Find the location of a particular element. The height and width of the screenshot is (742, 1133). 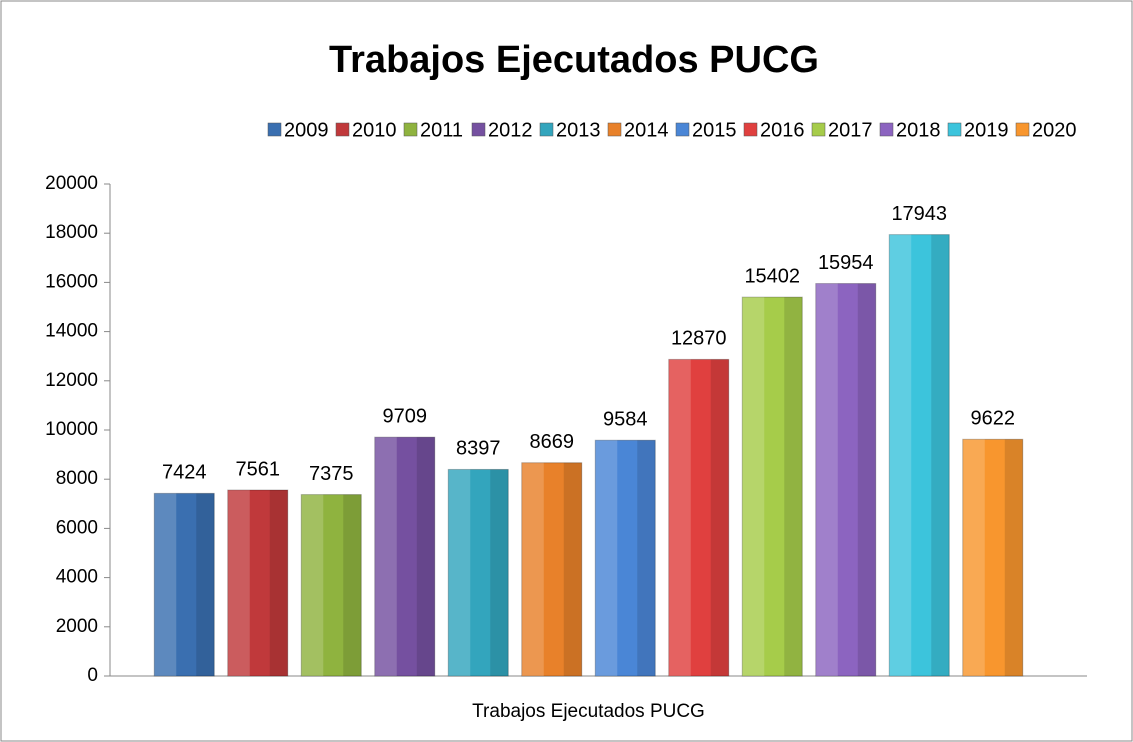

value-label: 7561 is located at coordinates (258, 469).